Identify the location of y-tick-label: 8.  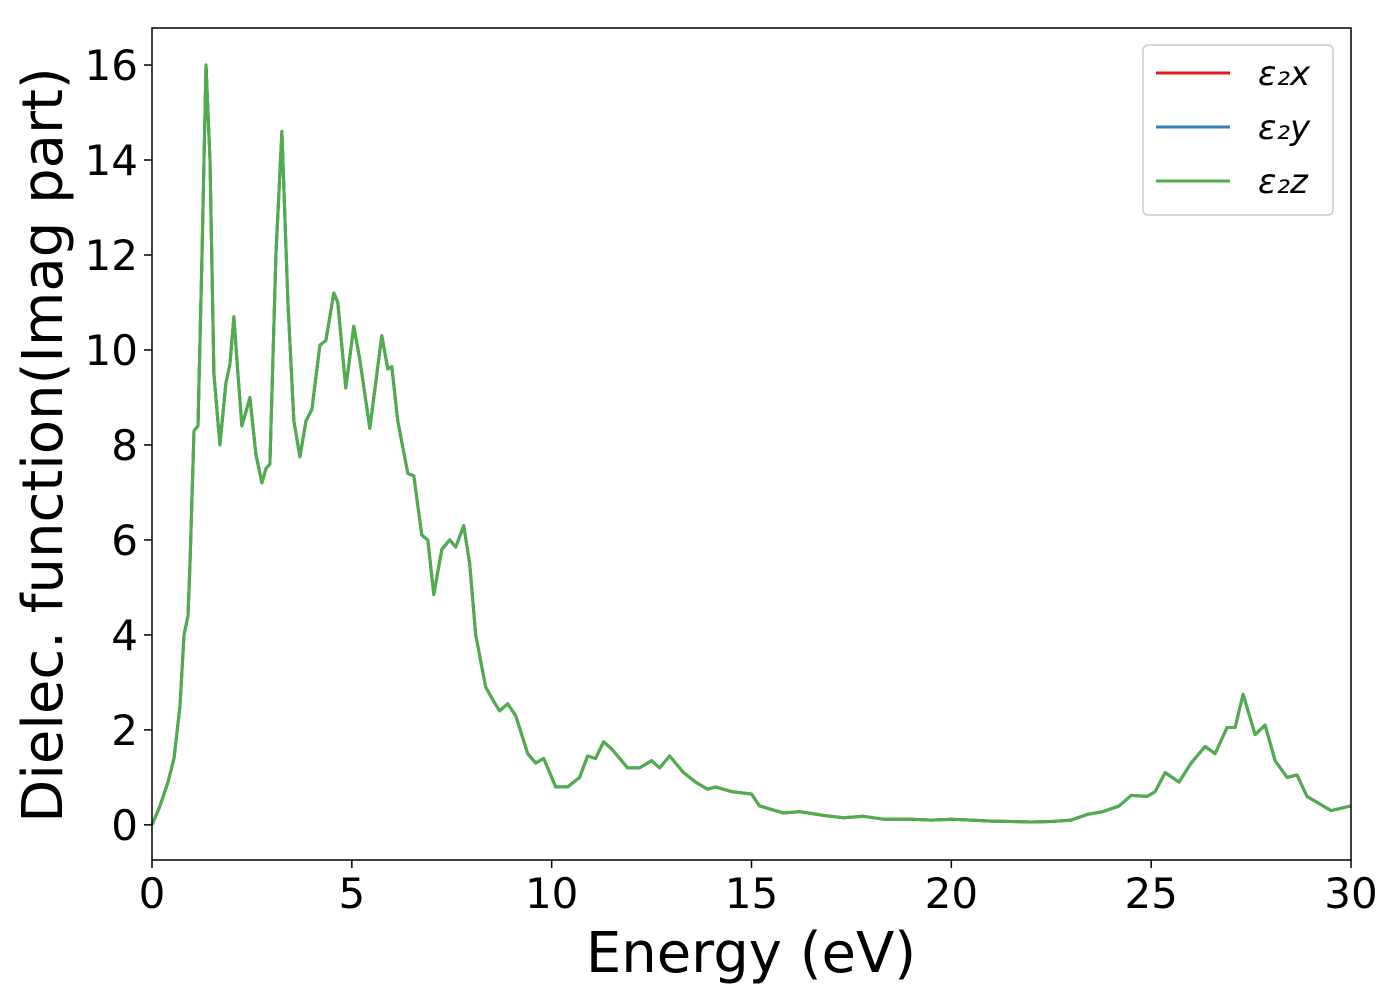
(124, 445).